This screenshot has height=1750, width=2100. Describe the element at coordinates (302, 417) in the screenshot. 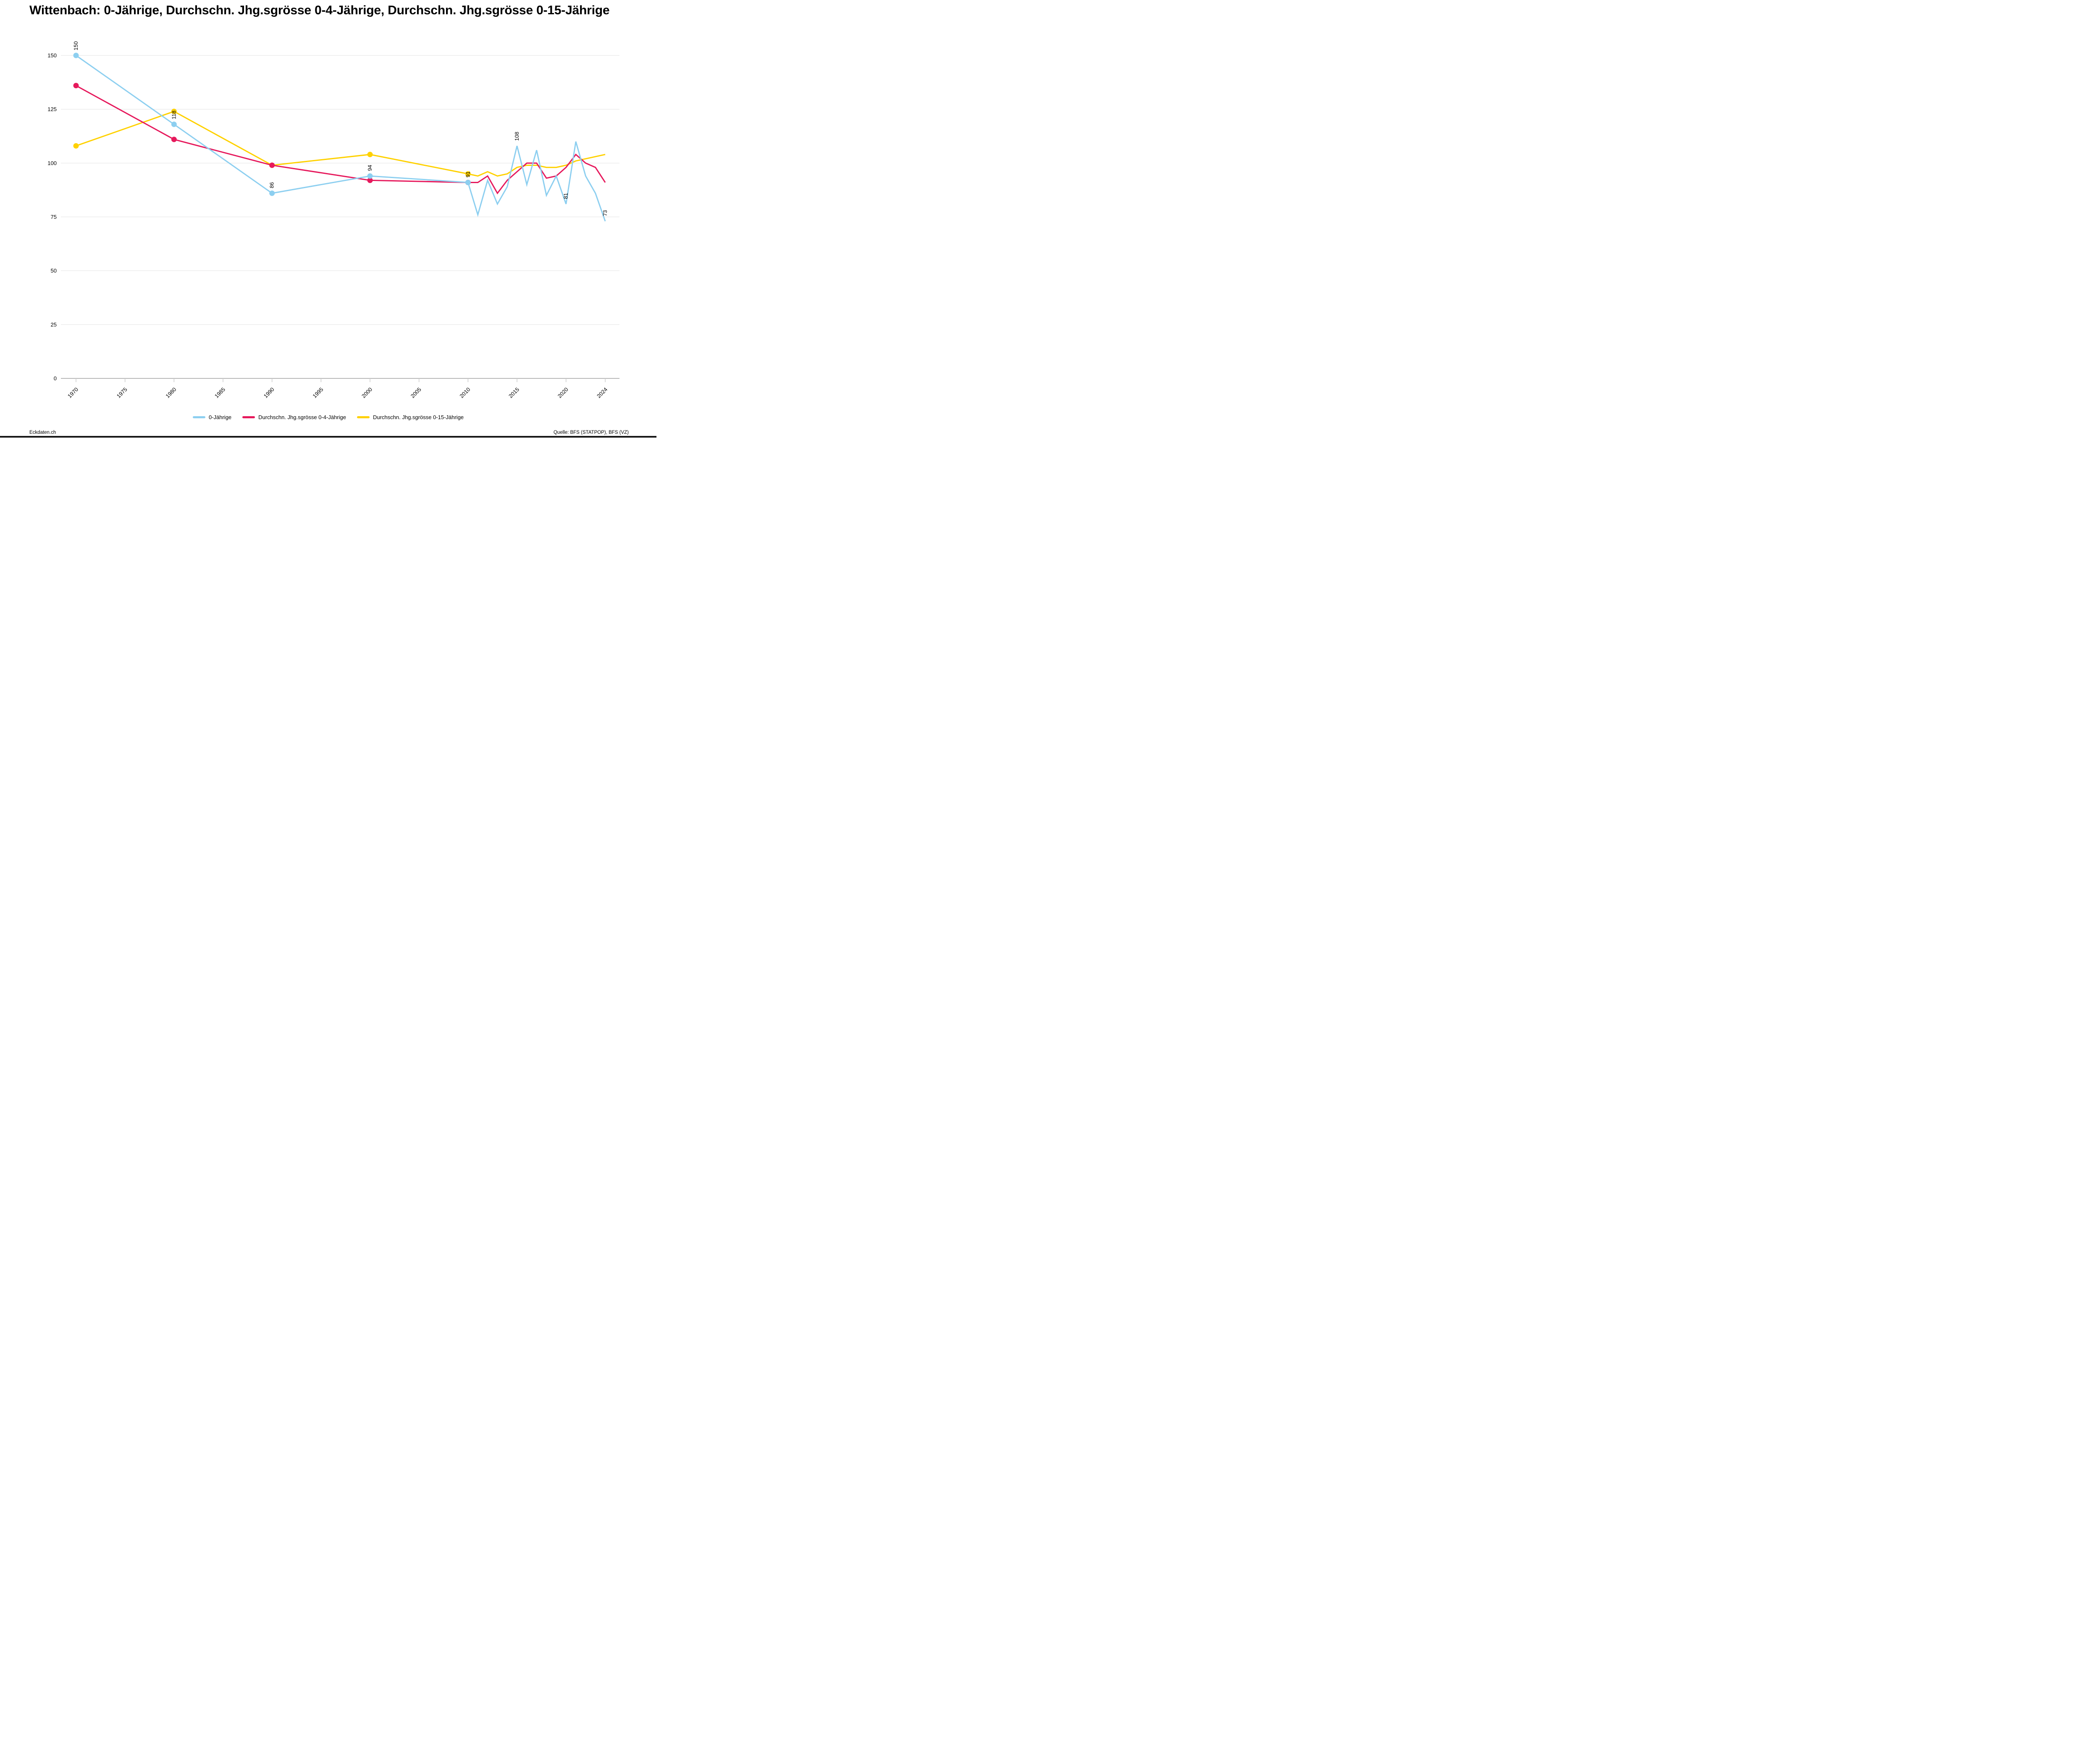

I see `legend-label: Durchschn. Jhg.sgrösse 0-4-Jährige` at that location.